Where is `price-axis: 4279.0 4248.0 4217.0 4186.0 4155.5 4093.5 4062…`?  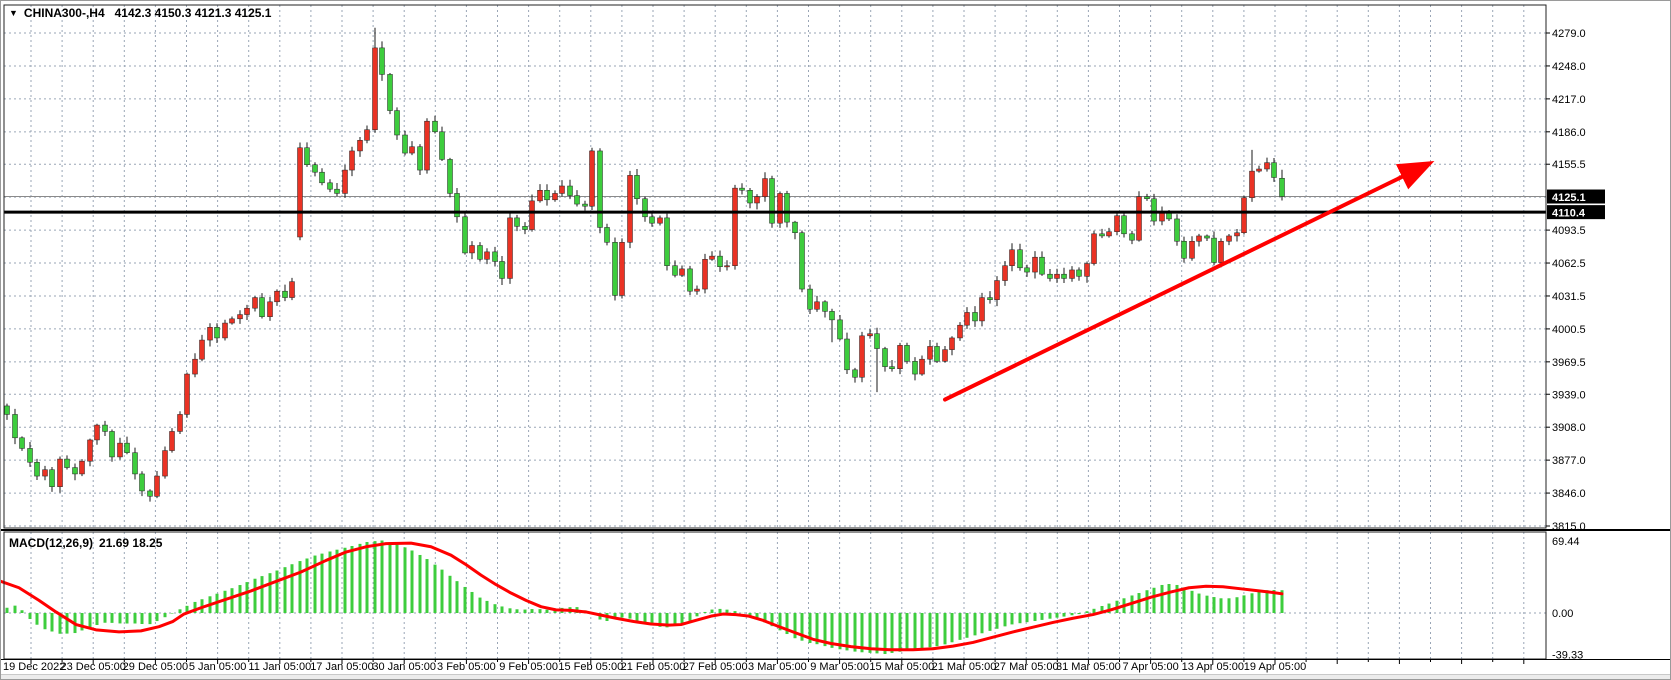 price-axis: 4279.0 4248.0 4217.0 4186.0 4155.5 4093.5 4062… is located at coordinates (1575, 280).